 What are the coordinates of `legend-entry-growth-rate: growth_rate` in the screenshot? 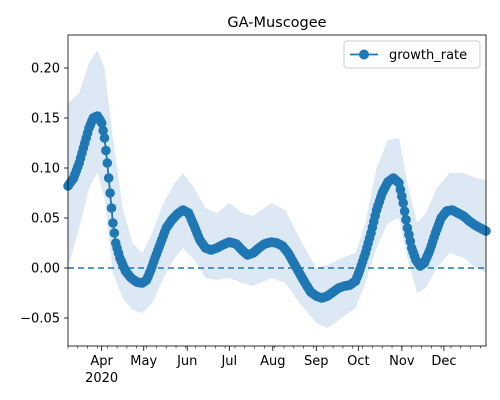 It's located at (428, 55).